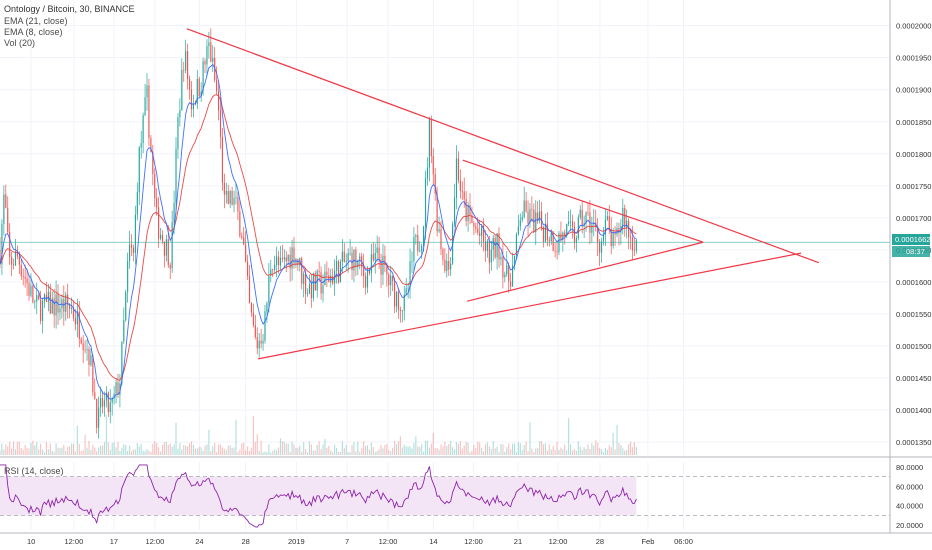 The height and width of the screenshot is (550, 932). I want to click on time-tick-label: 06:00, so click(683, 541).